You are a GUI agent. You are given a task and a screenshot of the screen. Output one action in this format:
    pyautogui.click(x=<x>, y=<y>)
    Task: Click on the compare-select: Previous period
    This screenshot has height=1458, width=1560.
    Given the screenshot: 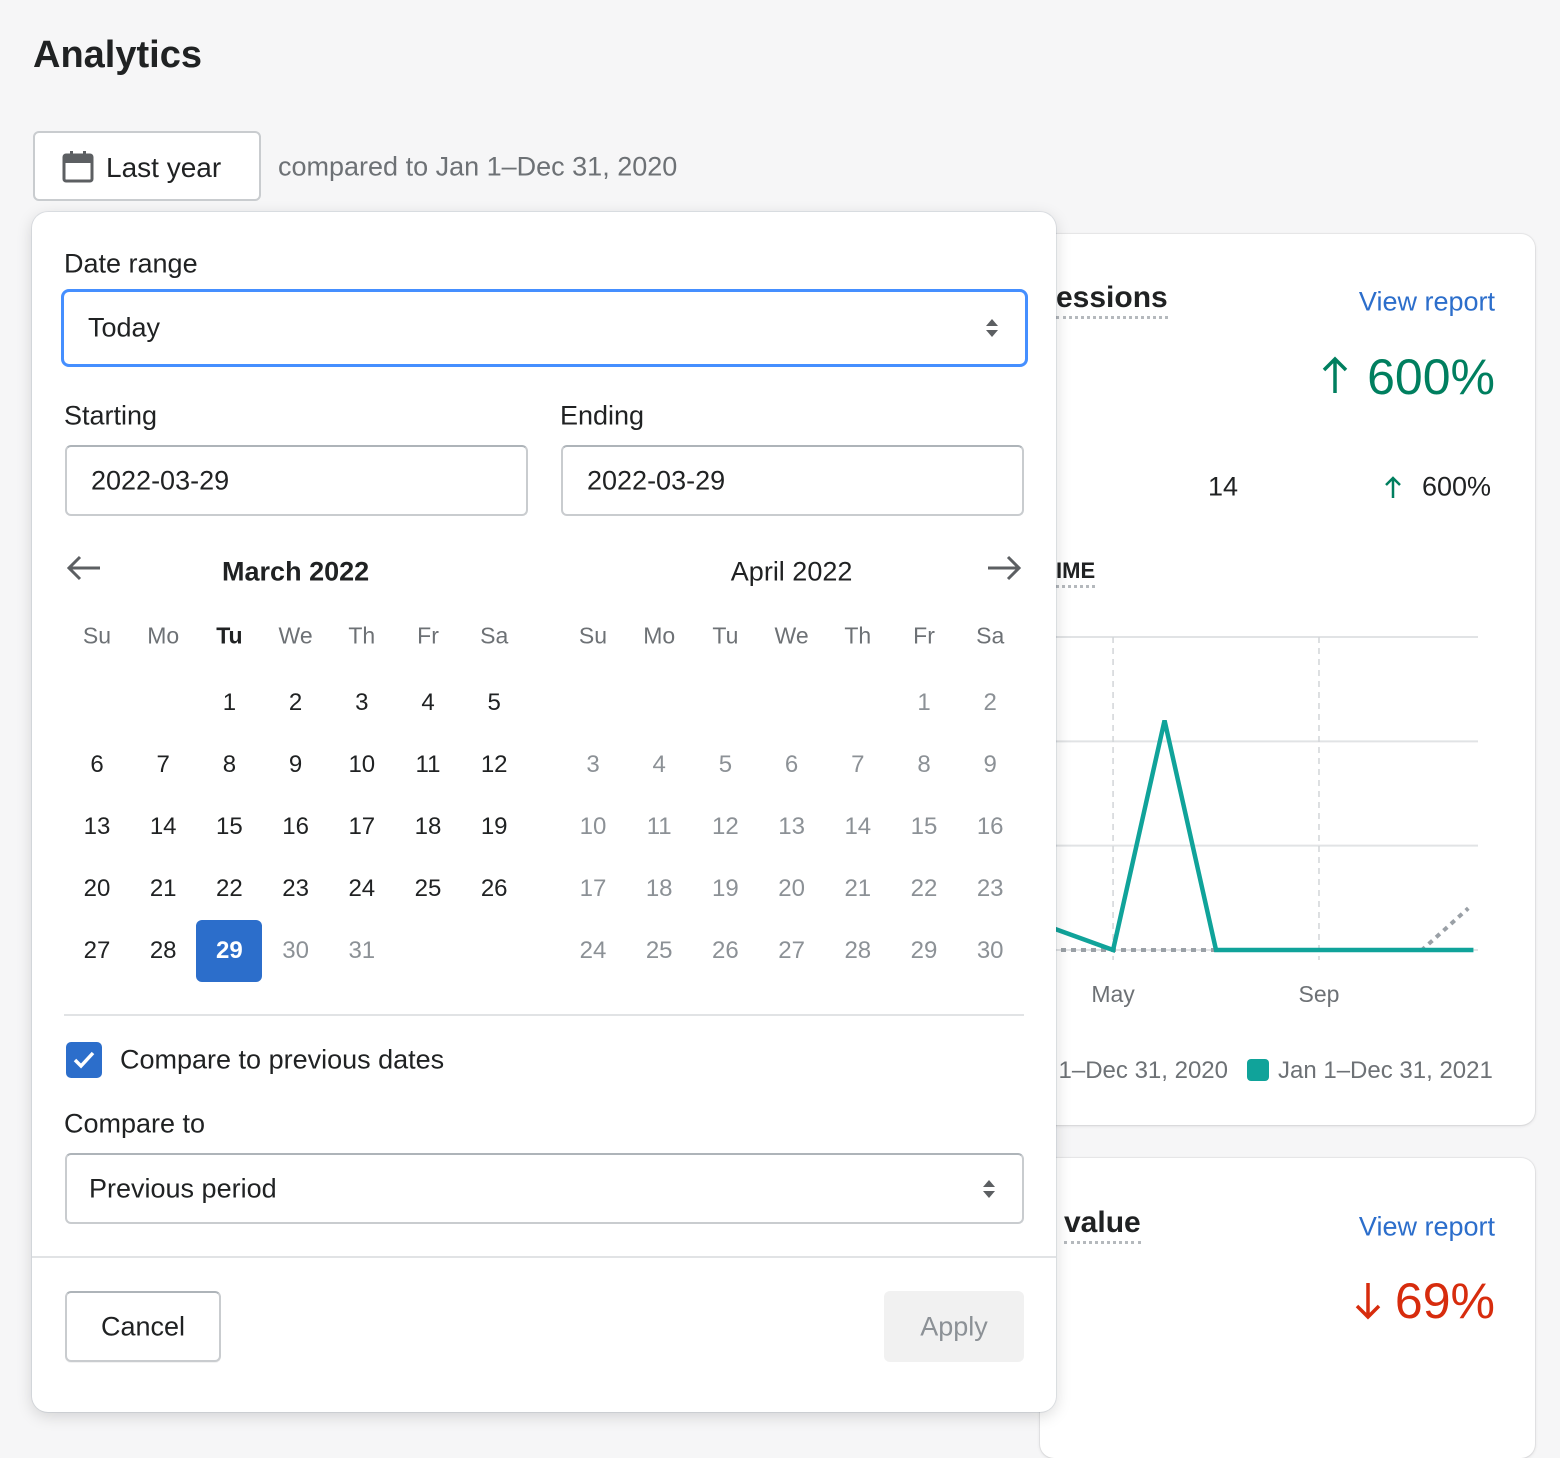 What is the action you would take?
    pyautogui.click(x=544, y=1188)
    